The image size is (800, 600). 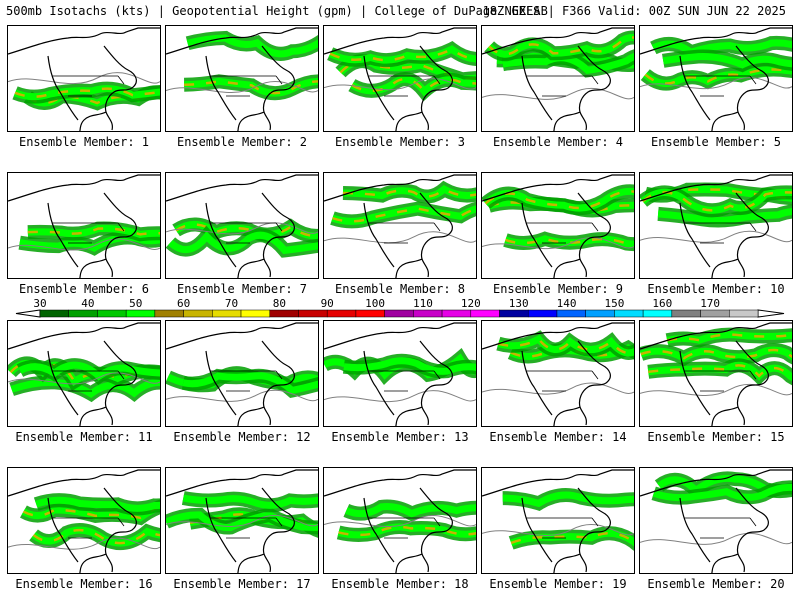 I want to click on colorbar-high-arrow, so click(x=771, y=313).